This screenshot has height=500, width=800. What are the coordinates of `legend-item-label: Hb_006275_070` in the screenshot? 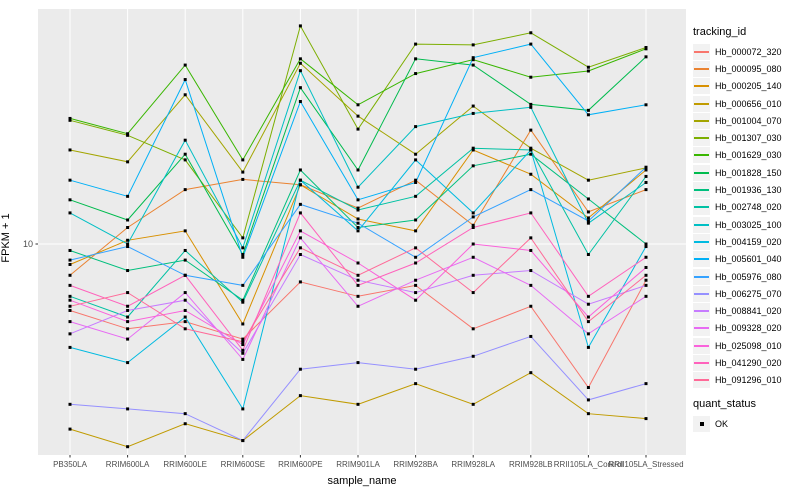 It's located at (748, 293).